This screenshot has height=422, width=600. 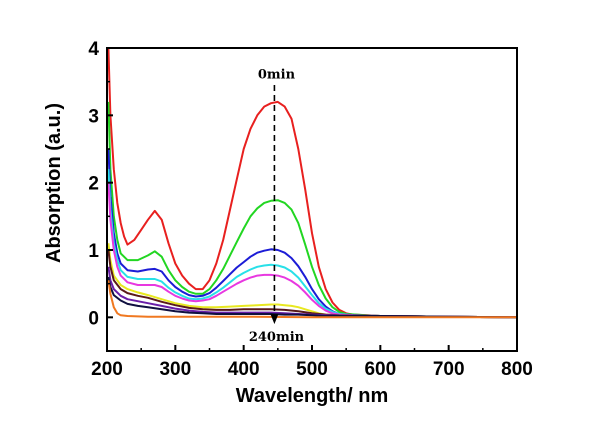 What do you see at coordinates (312, 369) in the screenshot?
I see `x-tick-label: 500` at bounding box center [312, 369].